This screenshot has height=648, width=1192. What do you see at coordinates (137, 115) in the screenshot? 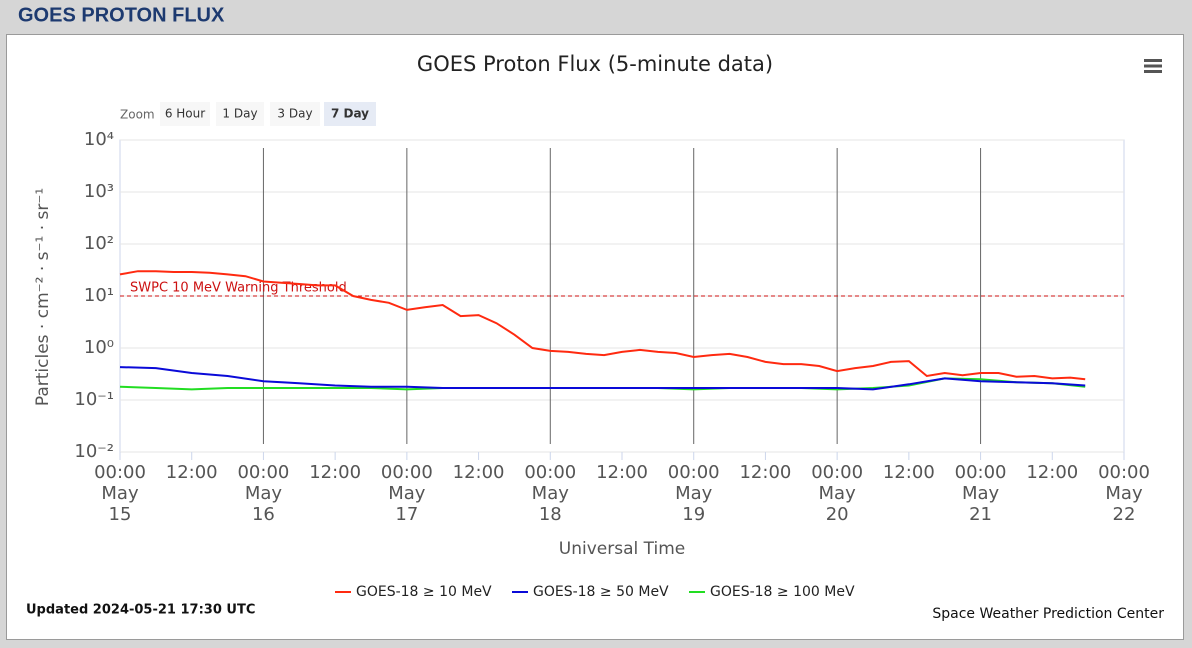
I see `zoom-label: Zoom` at bounding box center [137, 115].